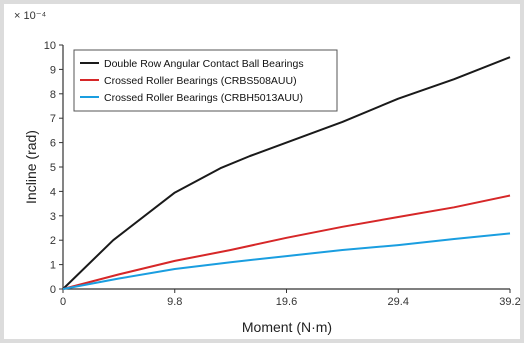  Describe the element at coordinates (398, 302) in the screenshot. I see `x-tick-label: 29.4` at that location.